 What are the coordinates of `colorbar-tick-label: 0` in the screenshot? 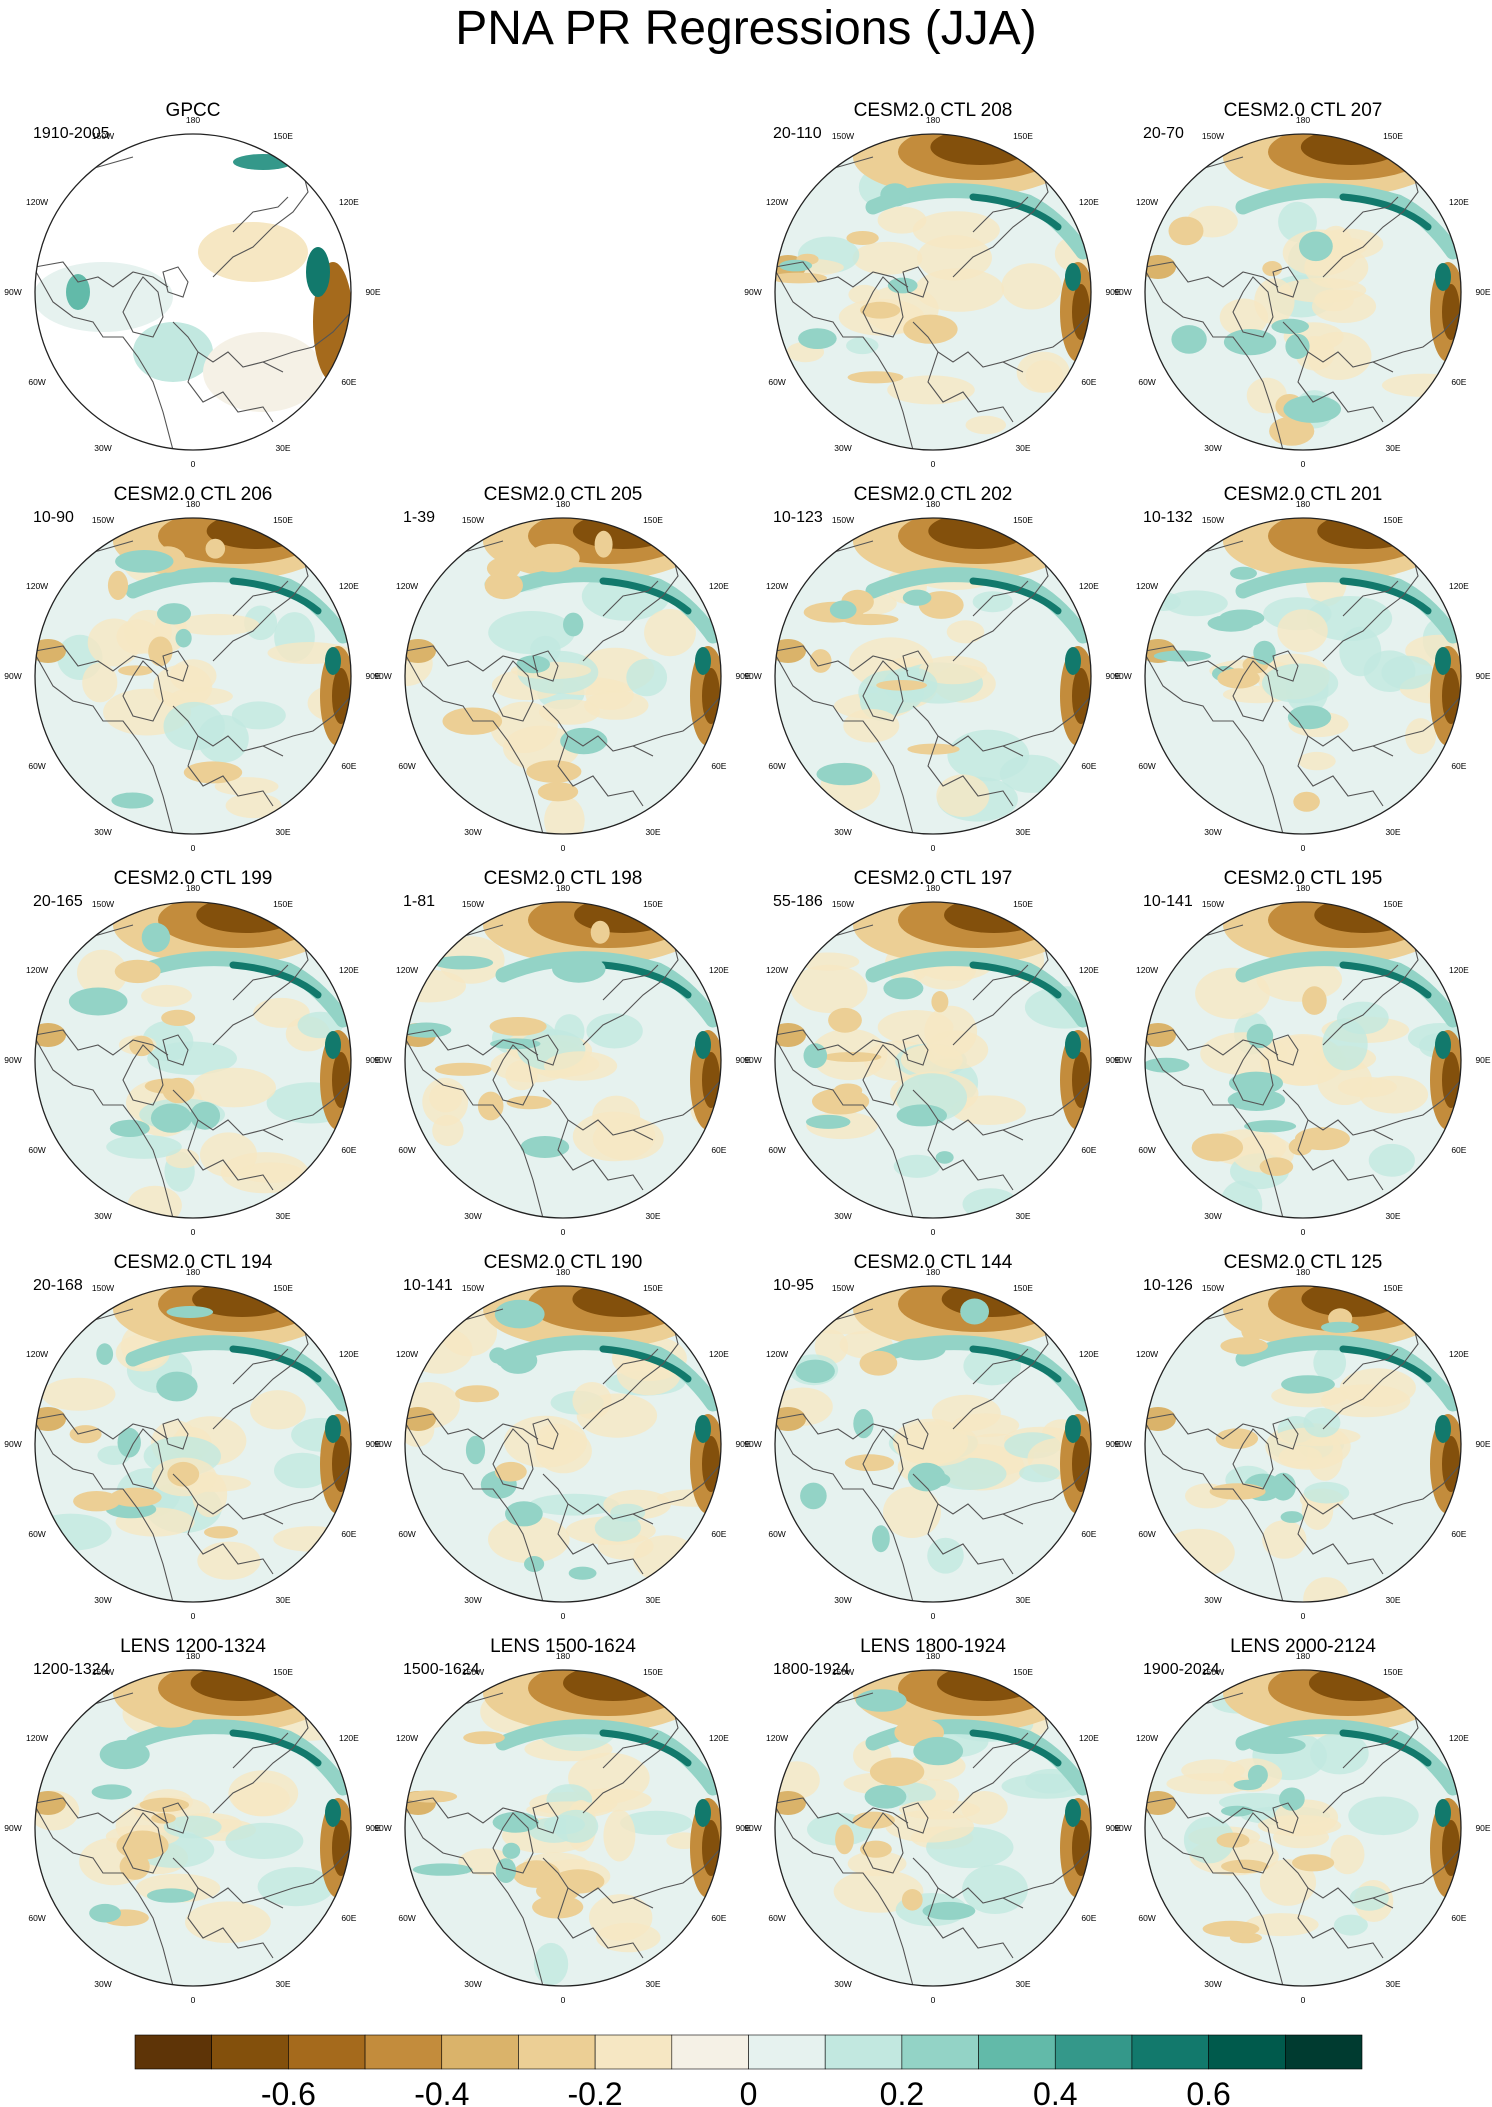 It's located at (749, 2091).